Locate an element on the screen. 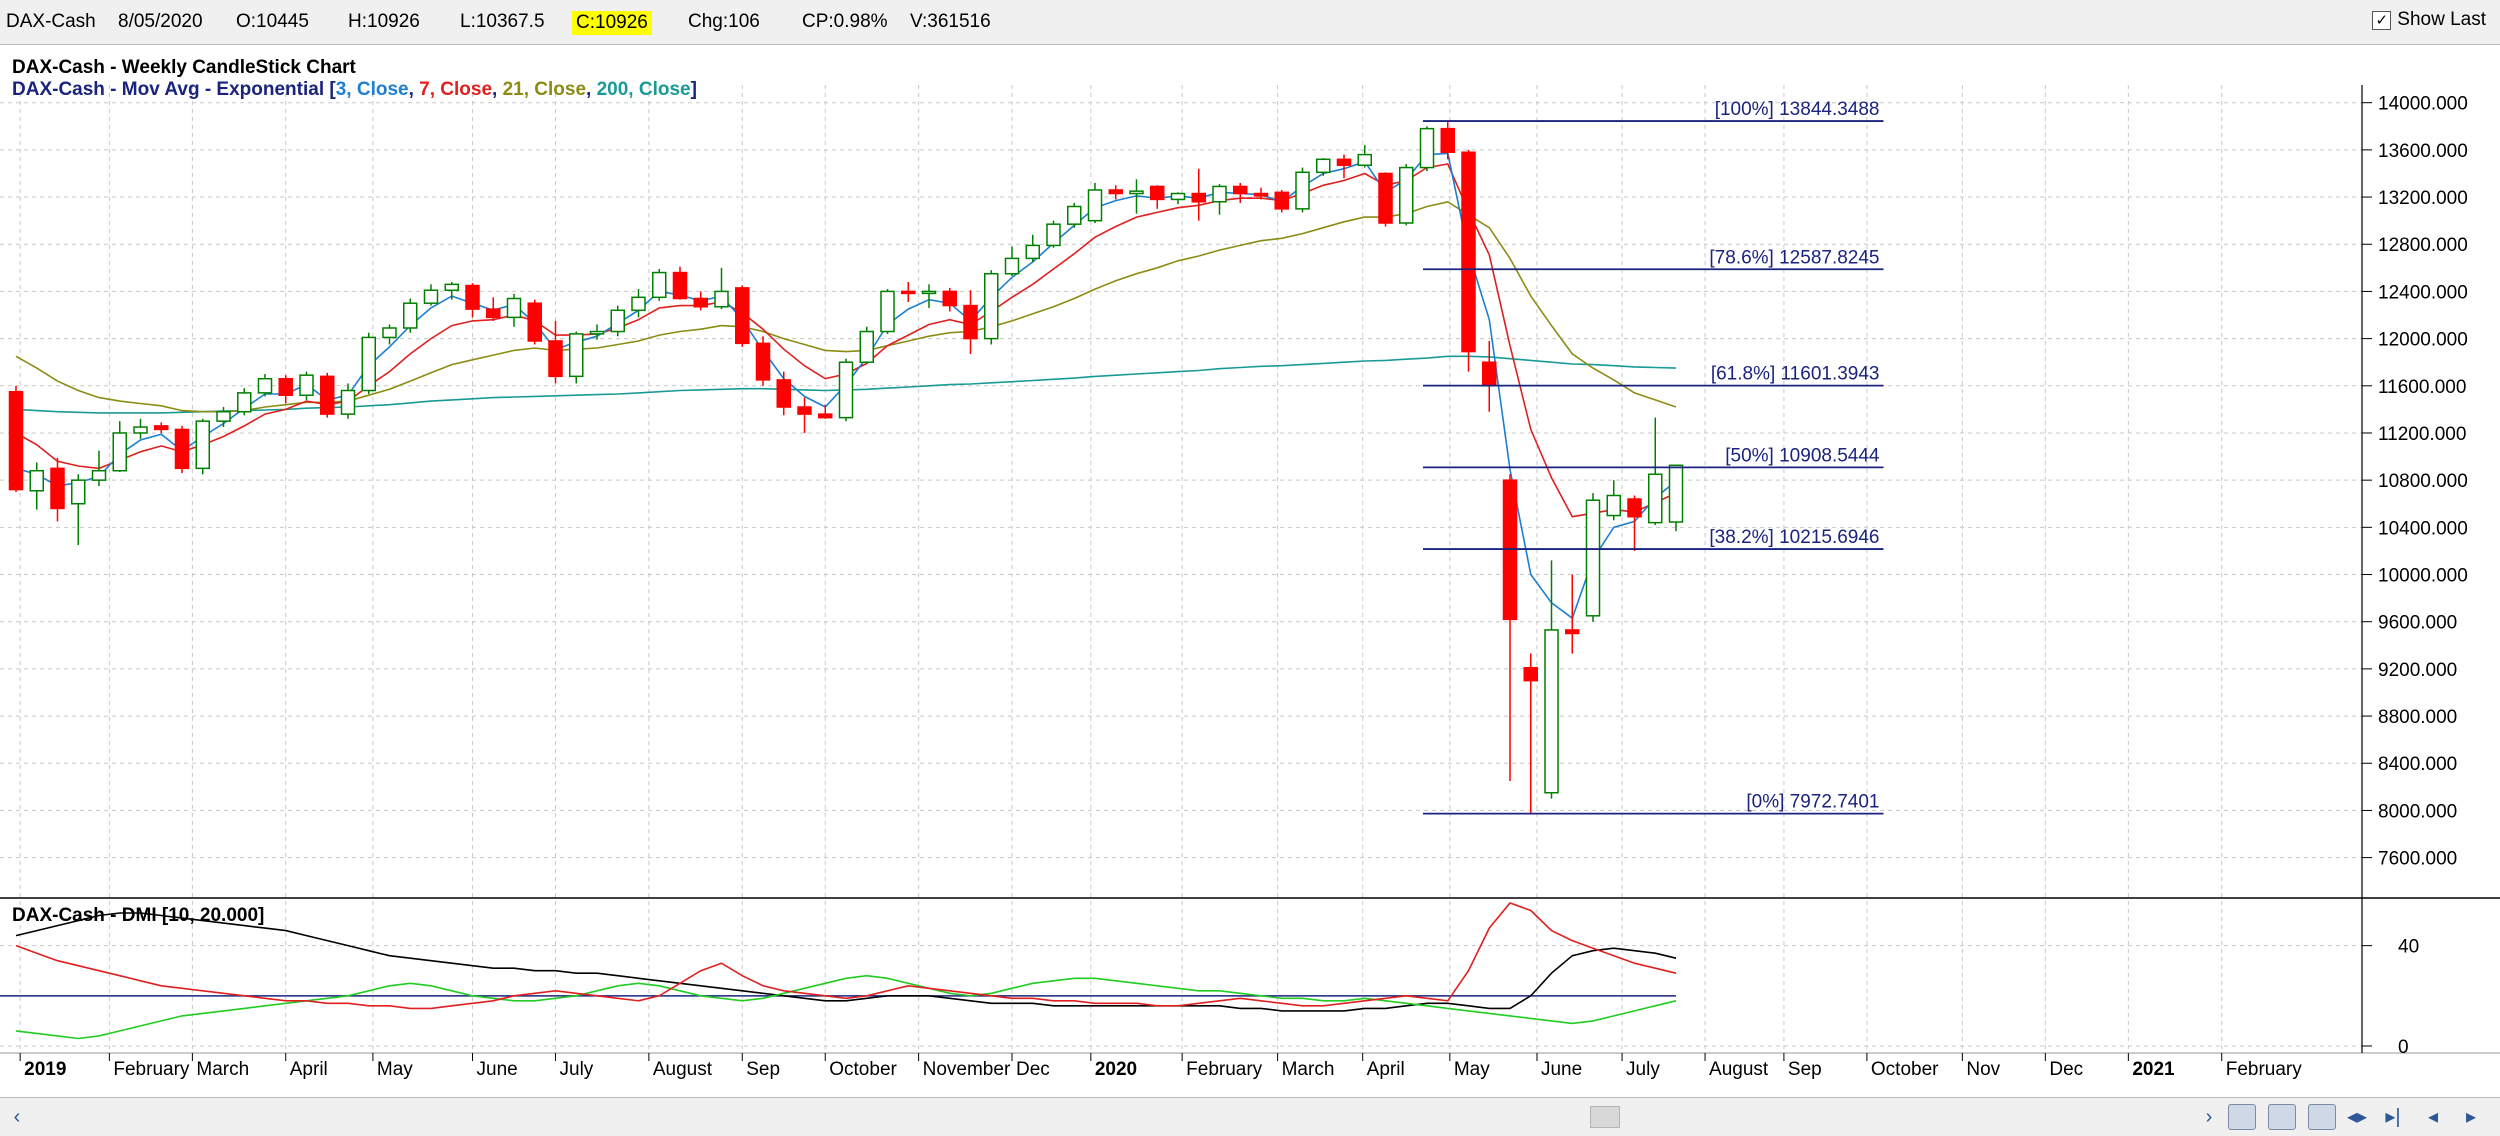 The height and width of the screenshot is (1136, 2500). time-tick-label: April is located at coordinates (309, 1069).